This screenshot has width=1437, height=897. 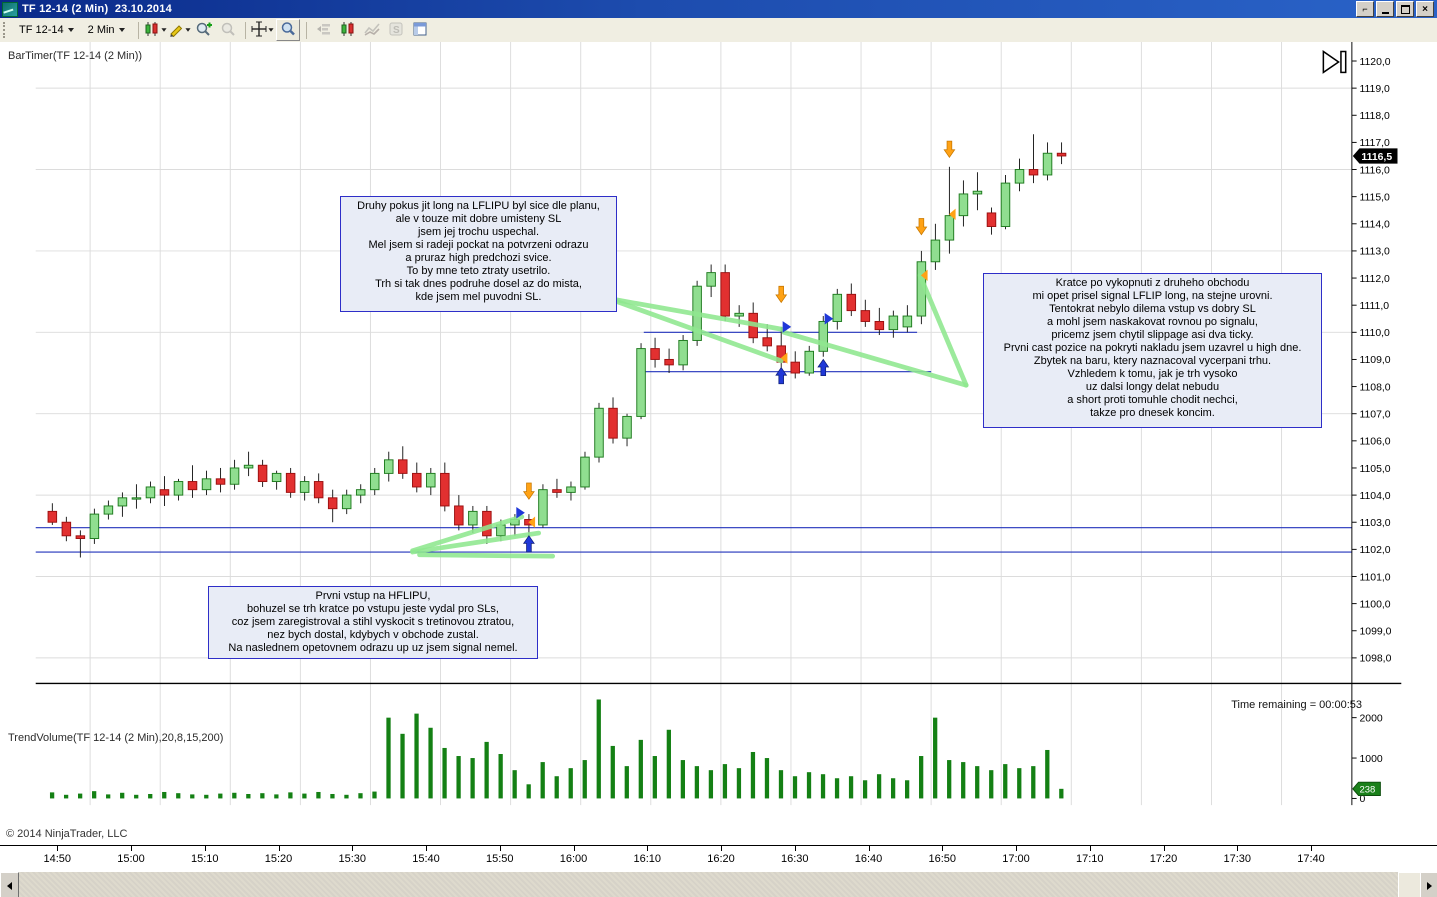 I want to click on instrument-combo: TF 12-14, so click(x=46, y=30).